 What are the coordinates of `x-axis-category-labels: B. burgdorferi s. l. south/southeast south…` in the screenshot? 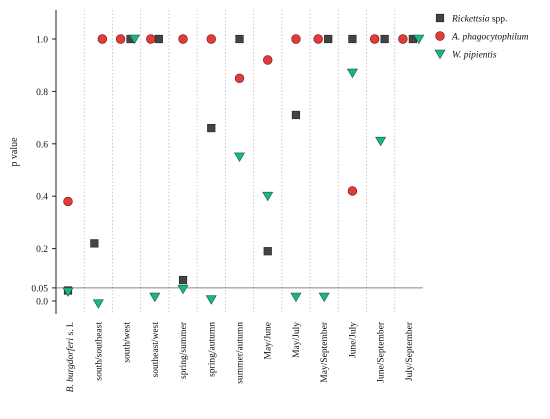 It's located at (240, 356).